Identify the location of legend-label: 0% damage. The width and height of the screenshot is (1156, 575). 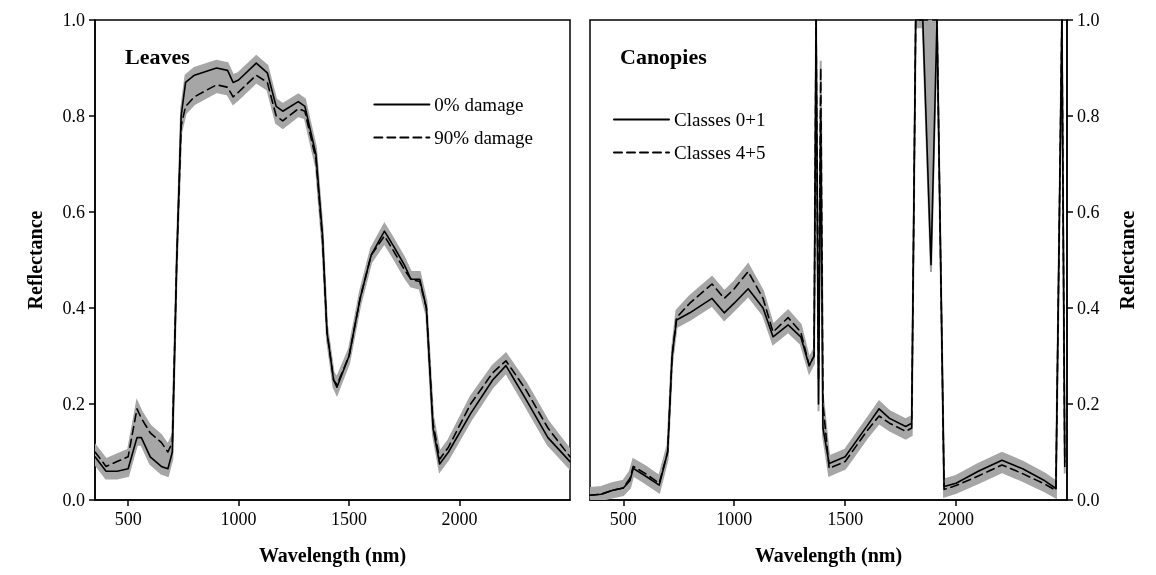
(479, 104).